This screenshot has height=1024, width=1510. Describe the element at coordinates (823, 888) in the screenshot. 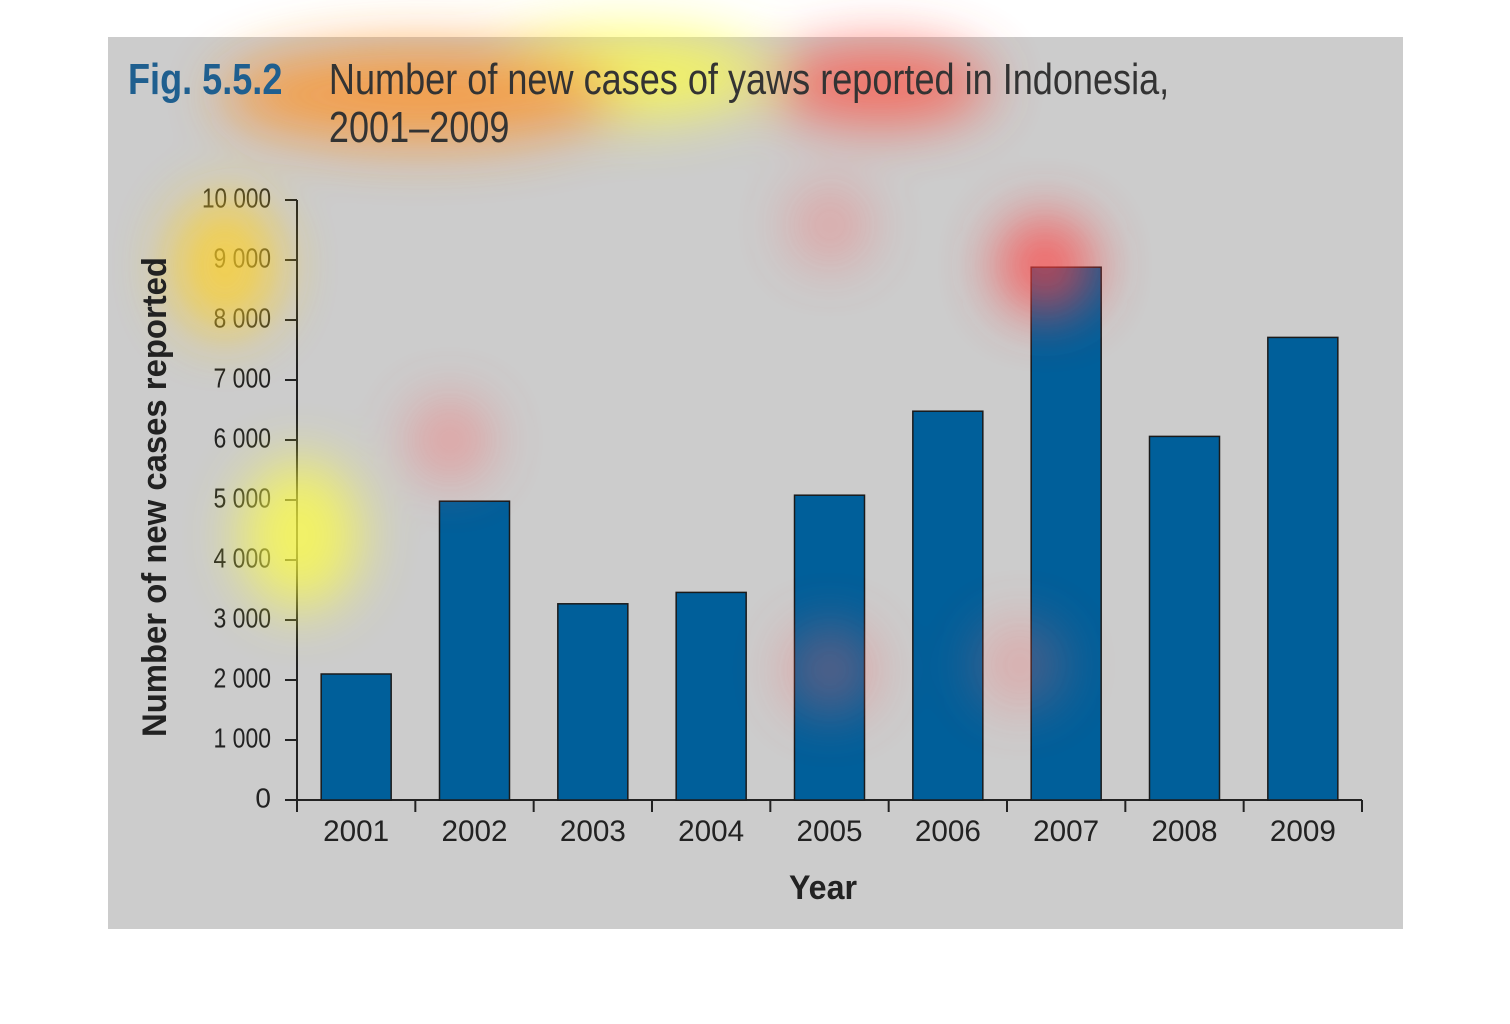

I see `x-axis-label: Year` at that location.